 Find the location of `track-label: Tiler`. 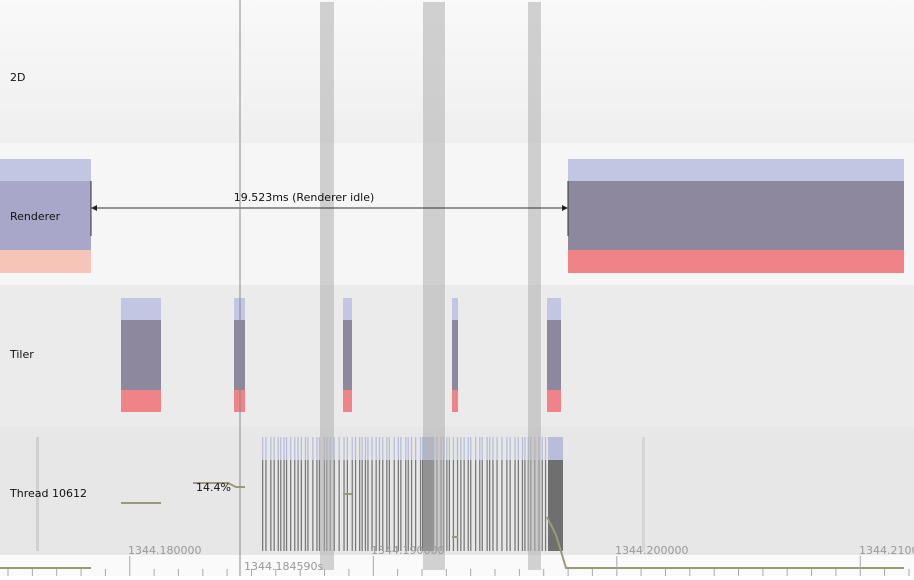

track-label: Tiler is located at coordinates (21, 354).